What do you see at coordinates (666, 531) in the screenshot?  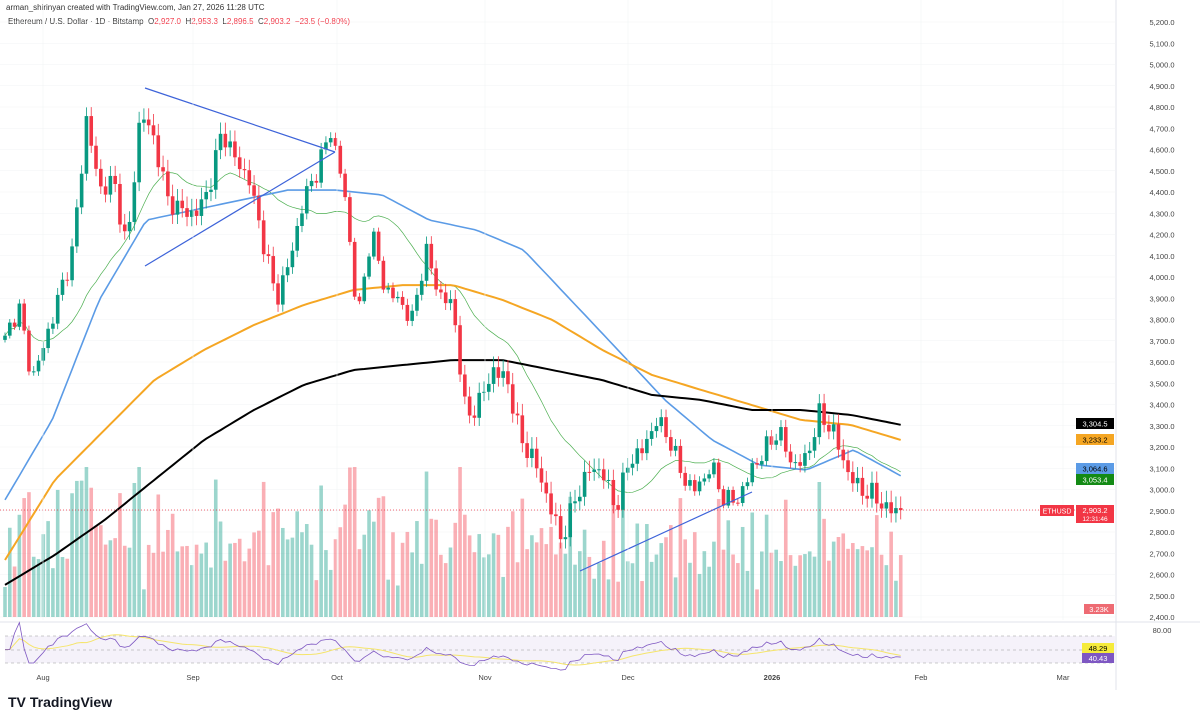 I see `support-trendline` at bounding box center [666, 531].